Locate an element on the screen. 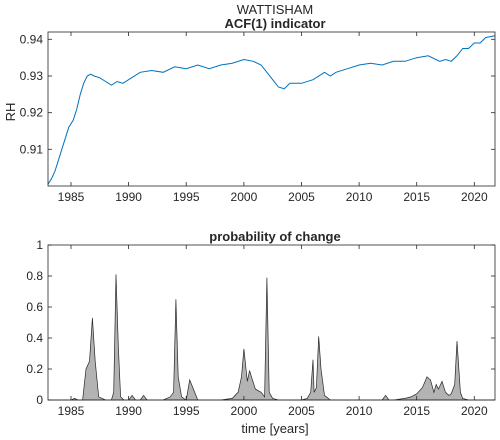  probability-x-tick-label: 2000 is located at coordinates (244, 411).